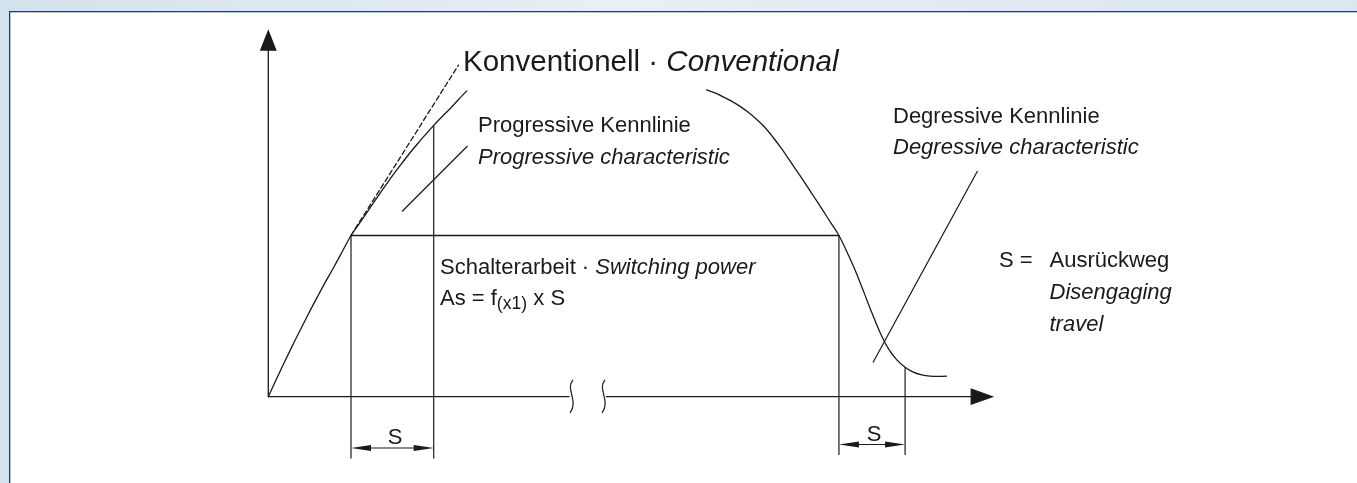 The height and width of the screenshot is (483, 1357). Describe the element at coordinates (604, 156) in the screenshot. I see `annotation: Progressive characteristic` at that location.